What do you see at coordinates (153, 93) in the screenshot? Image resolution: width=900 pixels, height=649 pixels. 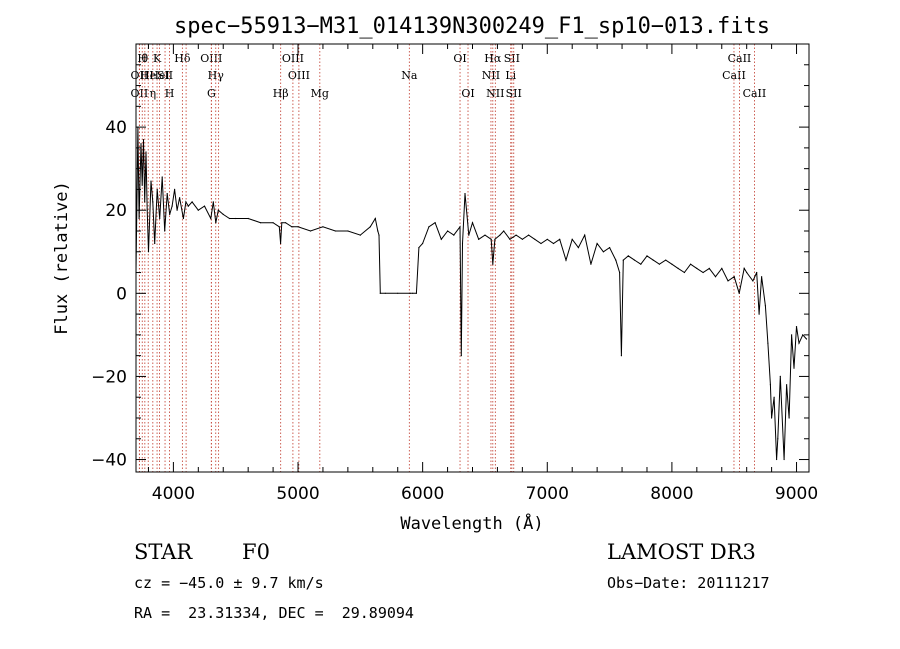 I see `line-marker-label-5: η` at bounding box center [153, 93].